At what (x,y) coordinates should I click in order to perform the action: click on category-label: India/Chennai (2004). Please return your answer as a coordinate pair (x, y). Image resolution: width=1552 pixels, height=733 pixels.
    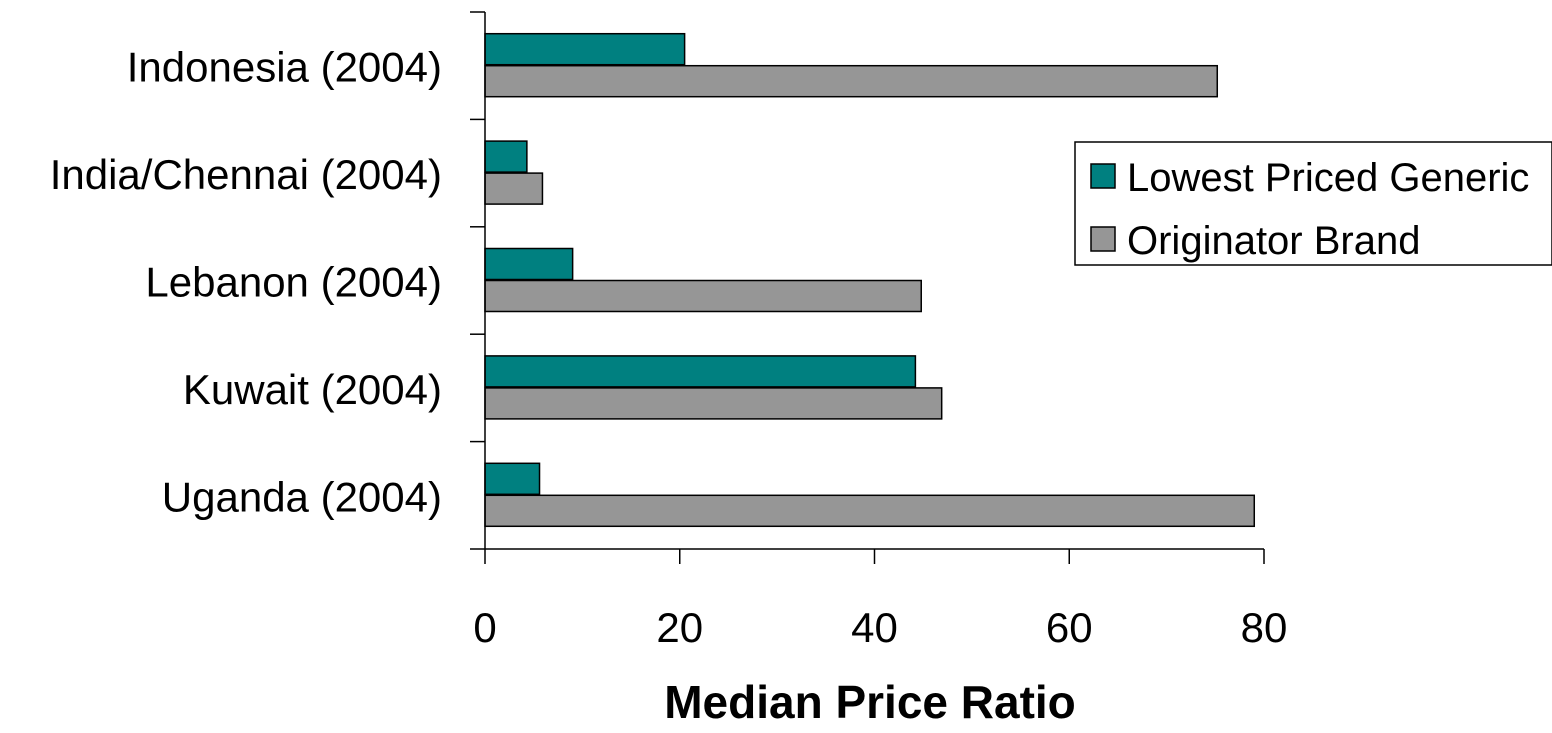
    Looking at the image, I should click on (246, 174).